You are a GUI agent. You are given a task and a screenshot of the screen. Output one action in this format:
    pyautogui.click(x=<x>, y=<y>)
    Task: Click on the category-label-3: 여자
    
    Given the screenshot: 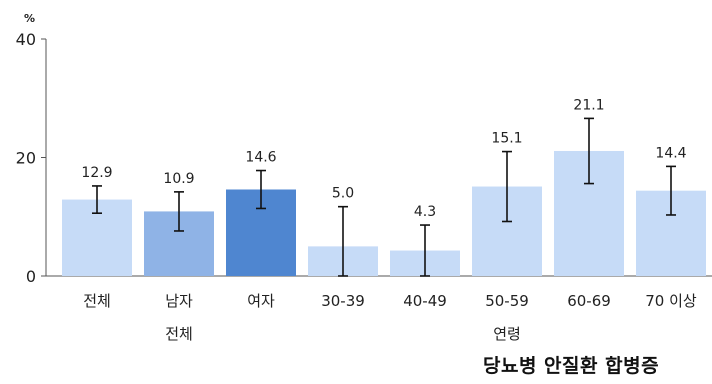 What is the action you would take?
    pyautogui.click(x=261, y=301)
    